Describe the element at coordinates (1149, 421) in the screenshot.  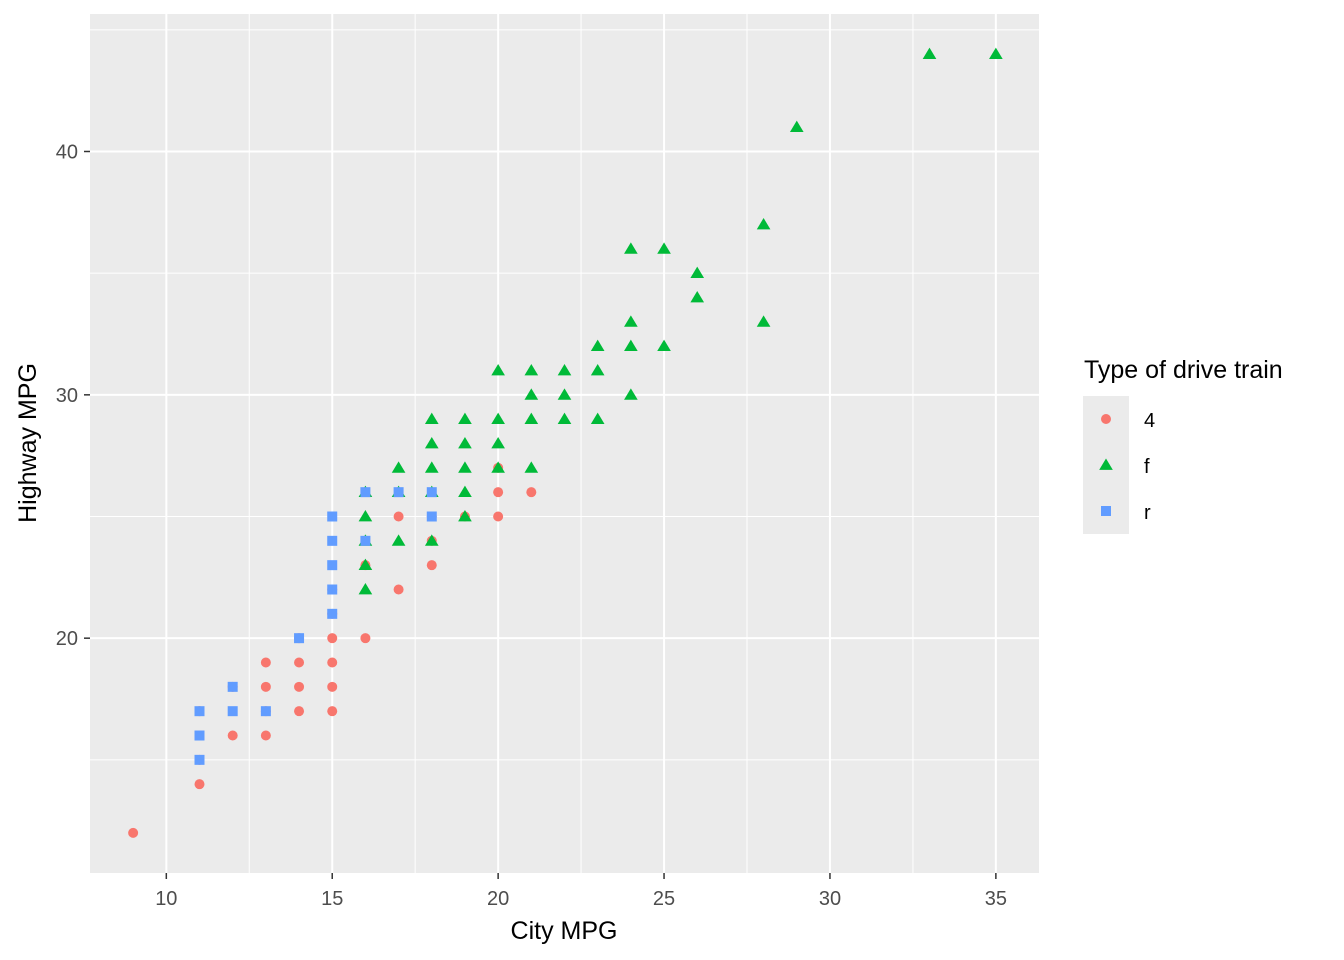
I see `legend-label-4: 4` at that location.